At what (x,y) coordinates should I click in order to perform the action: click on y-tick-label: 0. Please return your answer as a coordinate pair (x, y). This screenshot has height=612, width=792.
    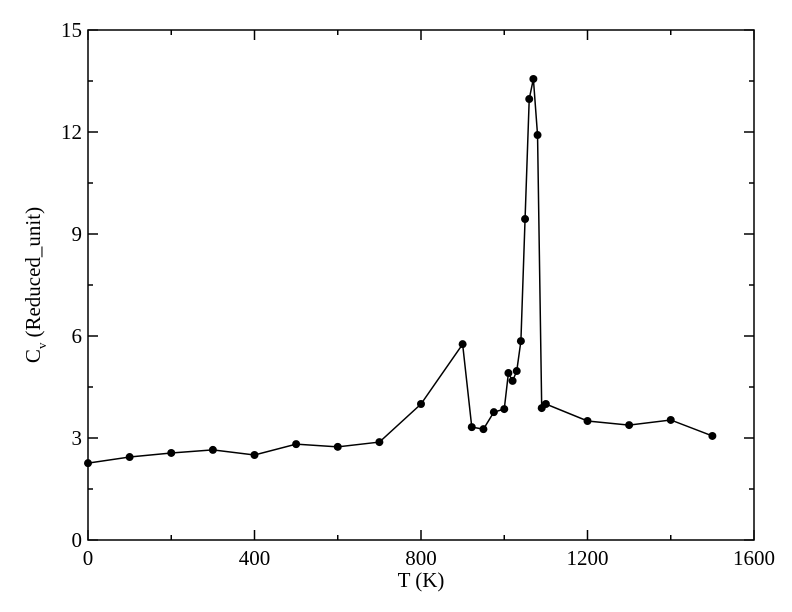
    Looking at the image, I should click on (77, 540).